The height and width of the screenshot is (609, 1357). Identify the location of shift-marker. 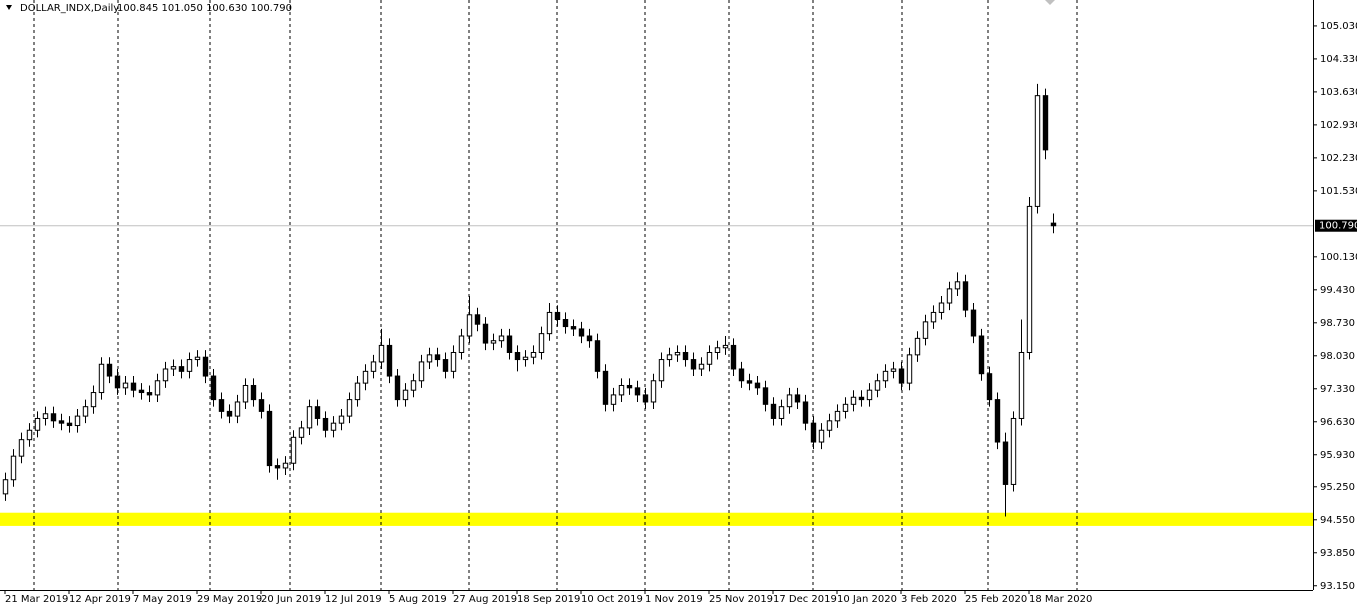
(1050, 2).